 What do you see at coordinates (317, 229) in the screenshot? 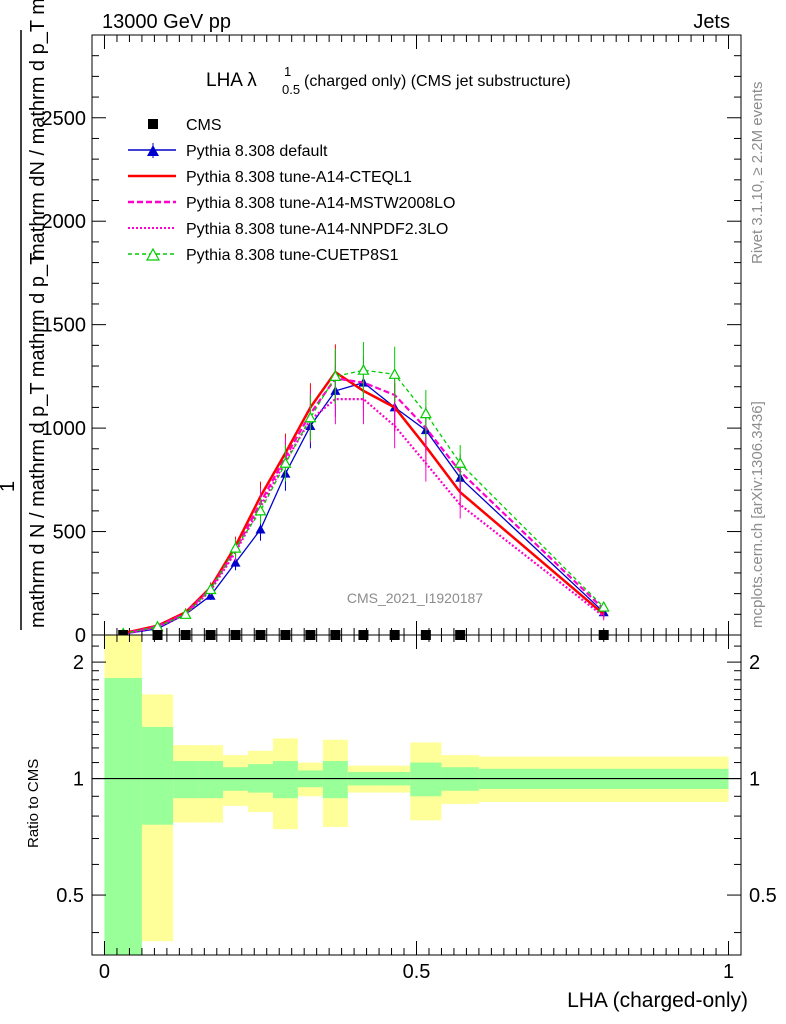
I see `legend-nnpdf-label: Pythia 8.308 tune-A14-NNPDF2.3LO` at bounding box center [317, 229].